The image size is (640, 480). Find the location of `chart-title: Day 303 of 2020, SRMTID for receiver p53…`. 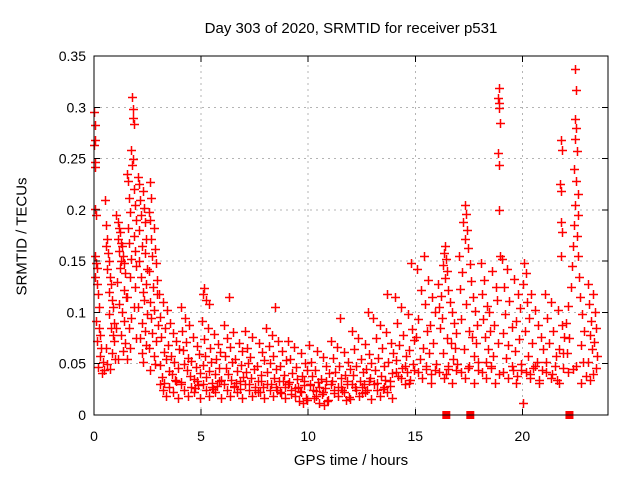

chart-title: Day 303 of 2020, SRMTID for receiver p53… is located at coordinates (351, 28).